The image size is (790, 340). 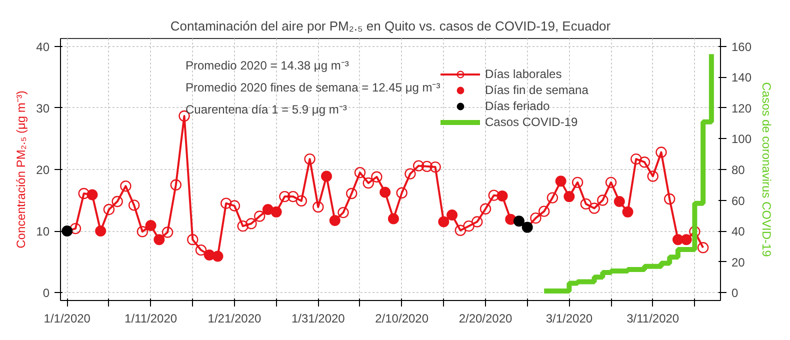 I want to click on y2-axis-title: Casos de coronavirus COVID-19, so click(x=767, y=170).